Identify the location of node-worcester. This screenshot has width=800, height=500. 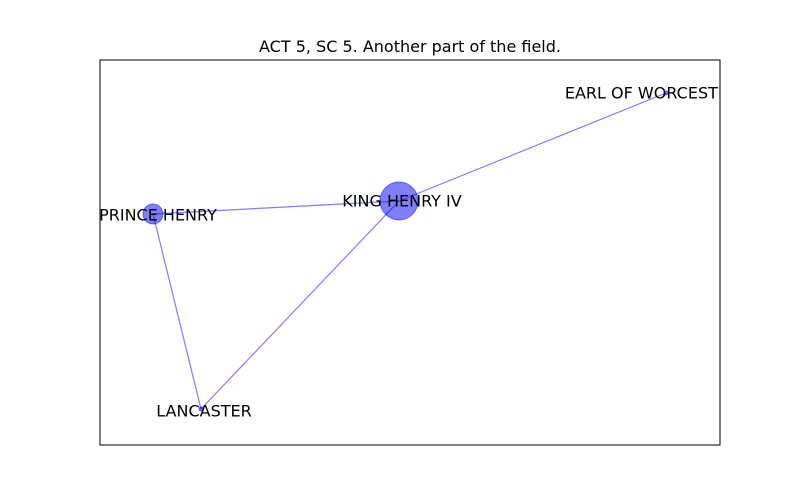
(666, 93).